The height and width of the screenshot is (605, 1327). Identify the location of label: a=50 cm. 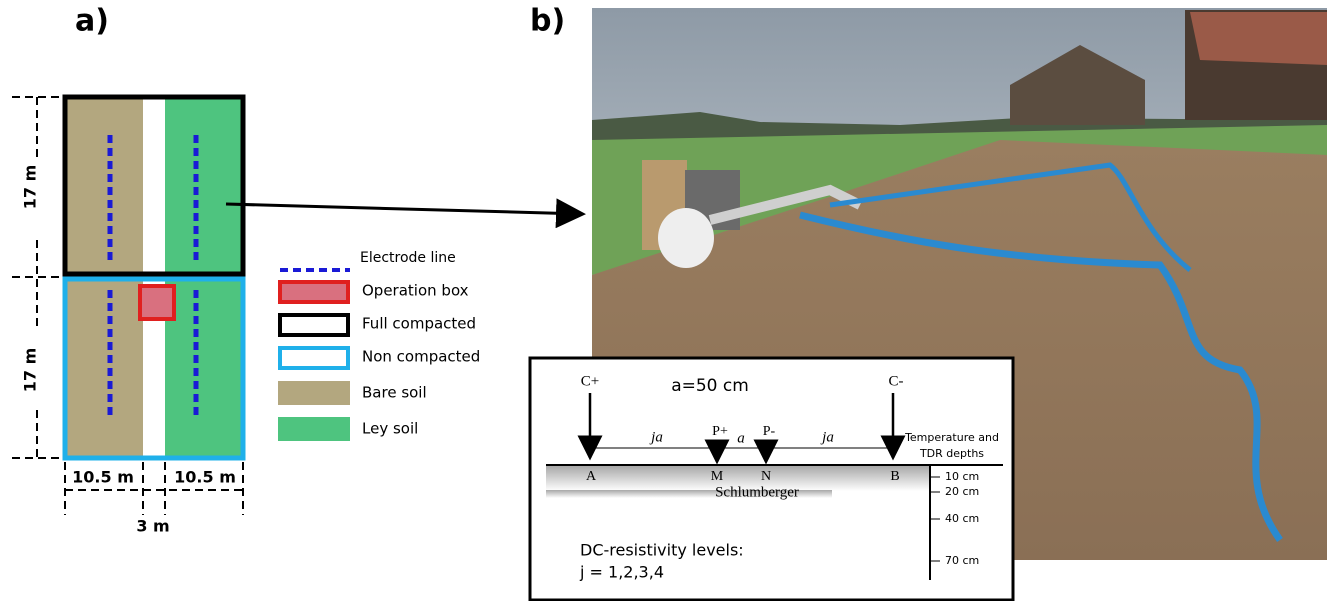
(710, 386).